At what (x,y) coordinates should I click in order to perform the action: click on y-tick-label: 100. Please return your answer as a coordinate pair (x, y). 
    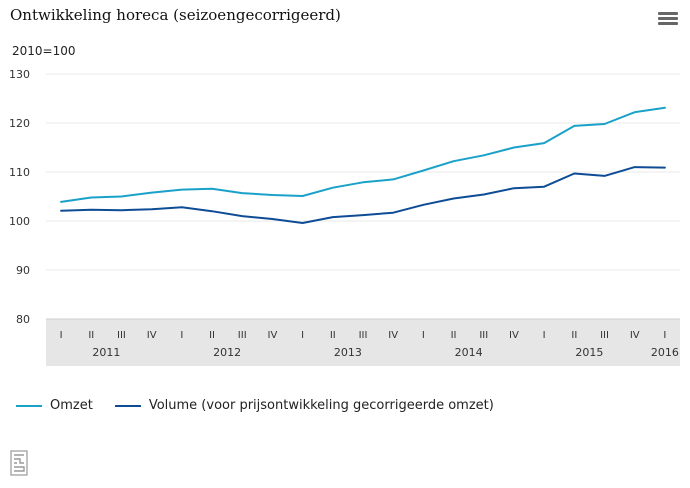
    Looking at the image, I should click on (19, 221).